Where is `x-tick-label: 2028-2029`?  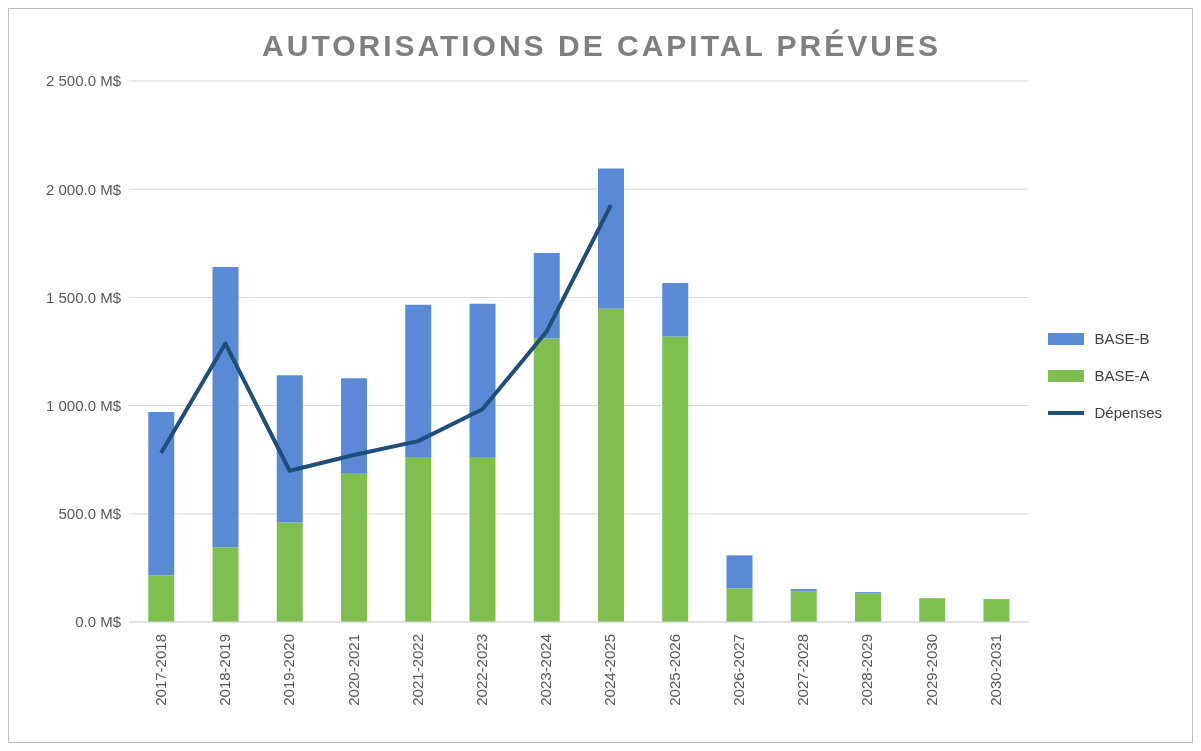
x-tick-label: 2028-2029 is located at coordinates (867, 670).